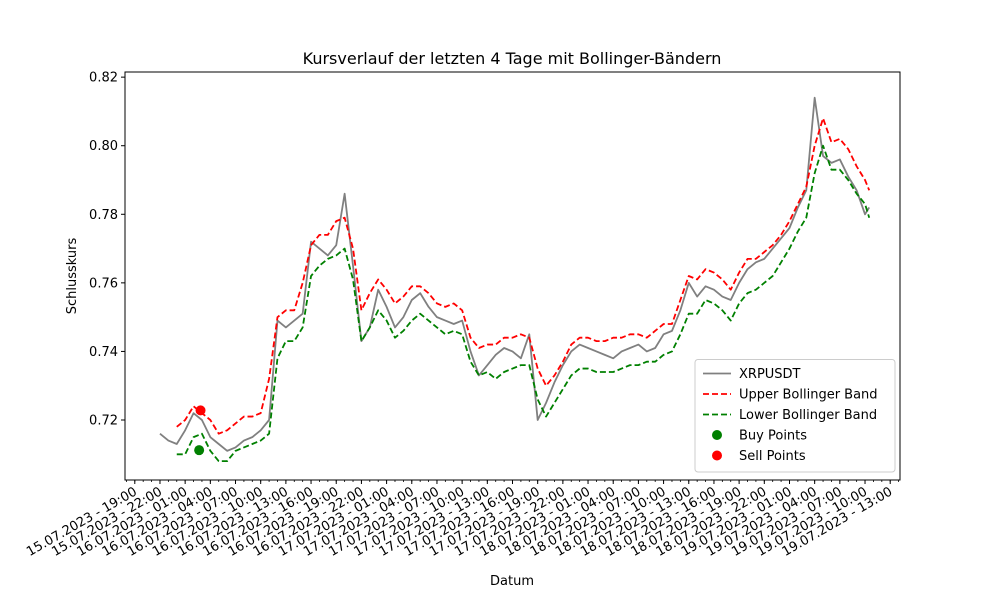 This screenshot has height=600, width=1000. Describe the element at coordinates (103, 352) in the screenshot. I see `y-tick-label: 0.74` at that location.